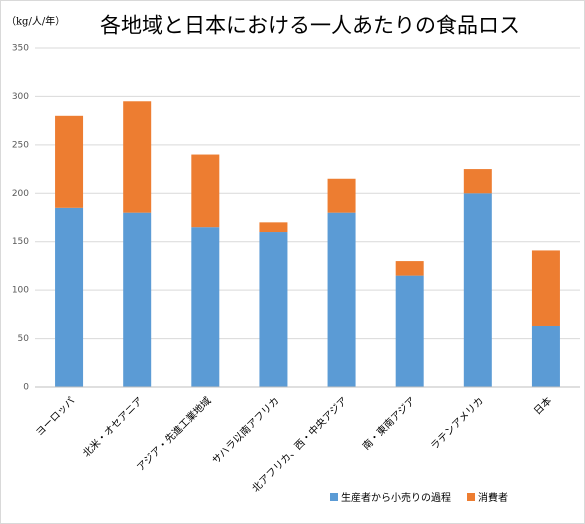  Describe the element at coordinates (20, 291) in the screenshot. I see `y-tick-label: 100` at that location.